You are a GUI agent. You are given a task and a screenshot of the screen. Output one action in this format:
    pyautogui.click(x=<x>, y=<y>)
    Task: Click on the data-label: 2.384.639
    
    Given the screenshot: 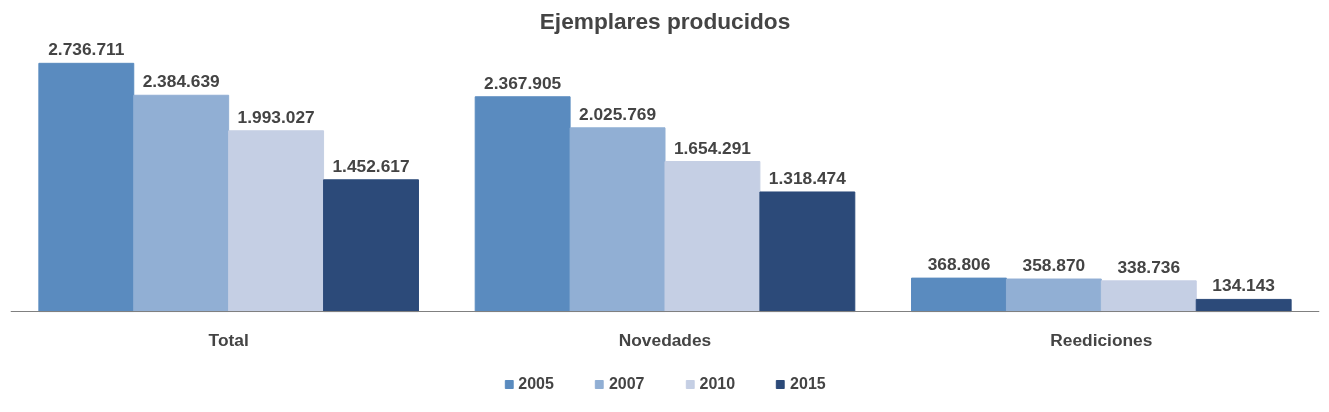 What is the action you would take?
    pyautogui.click(x=181, y=81)
    